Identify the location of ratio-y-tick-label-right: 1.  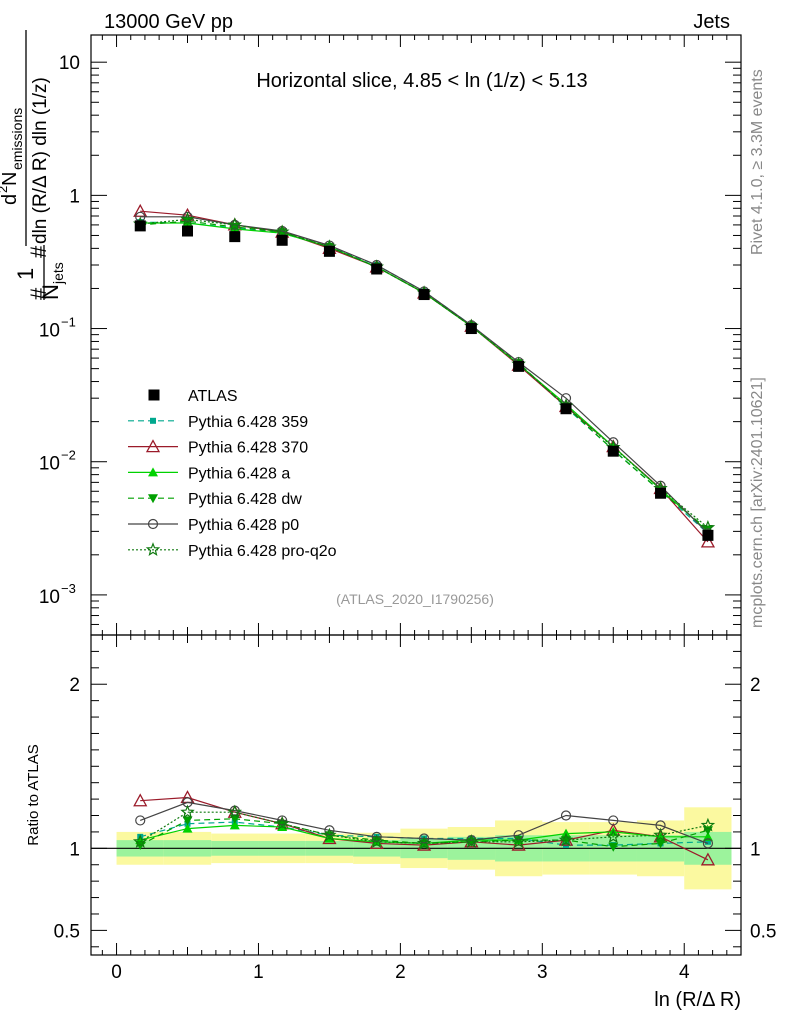
(755, 849).